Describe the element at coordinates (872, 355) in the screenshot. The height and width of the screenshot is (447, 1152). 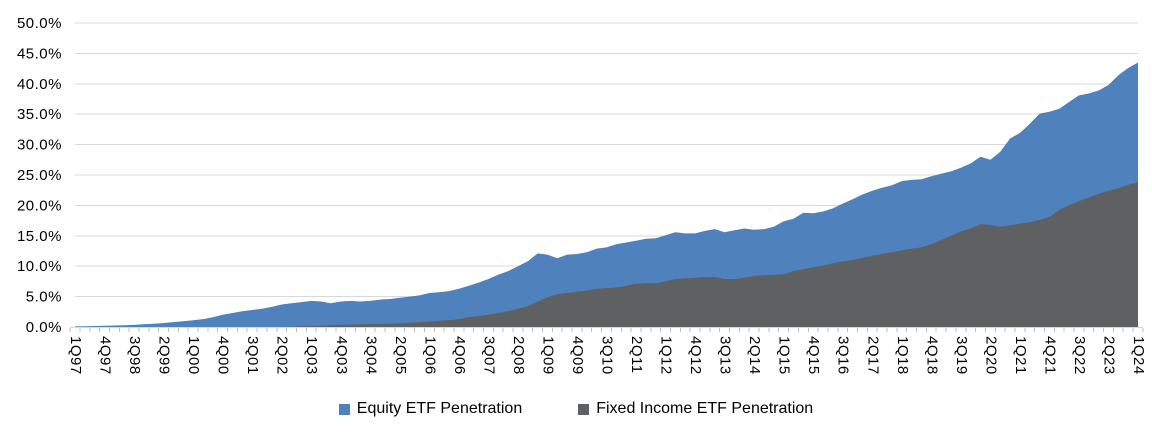
I see `x-tick-label: 2Q17` at that location.